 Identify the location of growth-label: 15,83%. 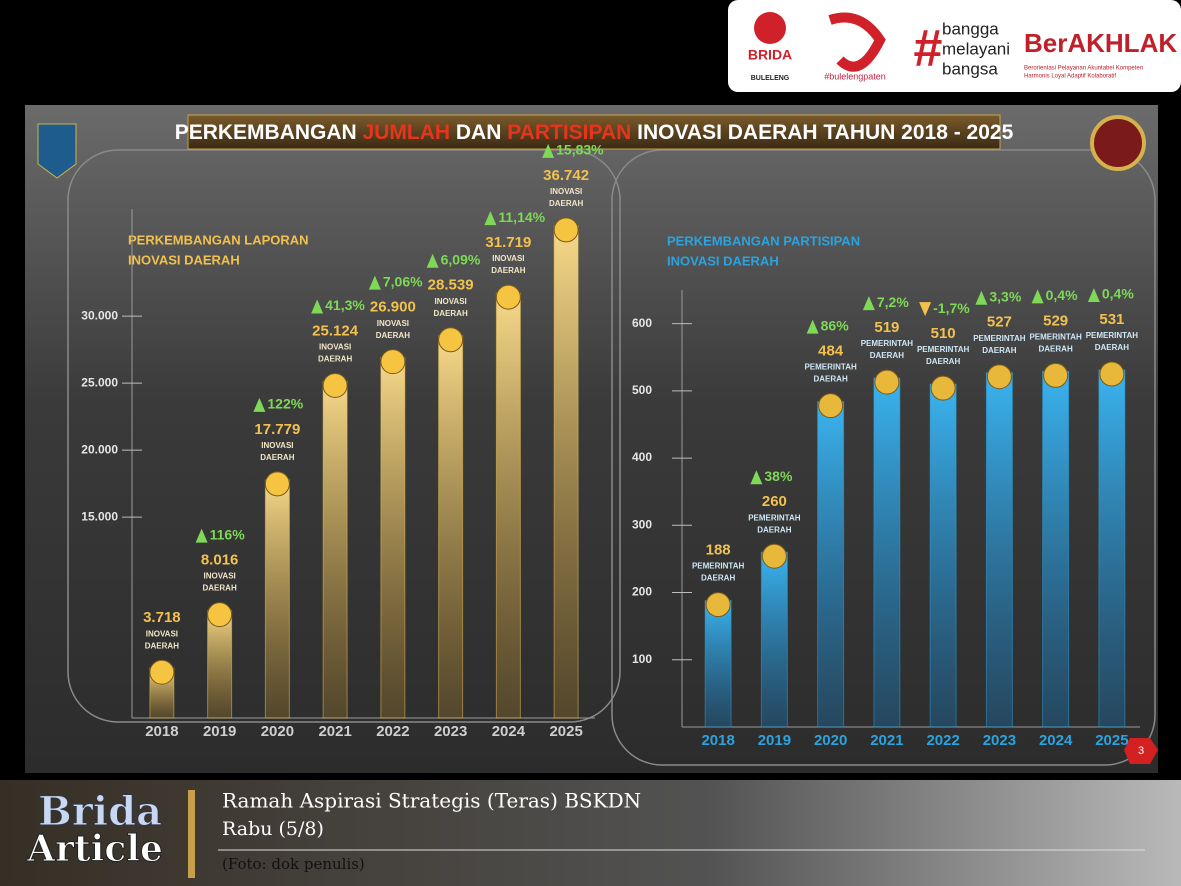
(580, 150).